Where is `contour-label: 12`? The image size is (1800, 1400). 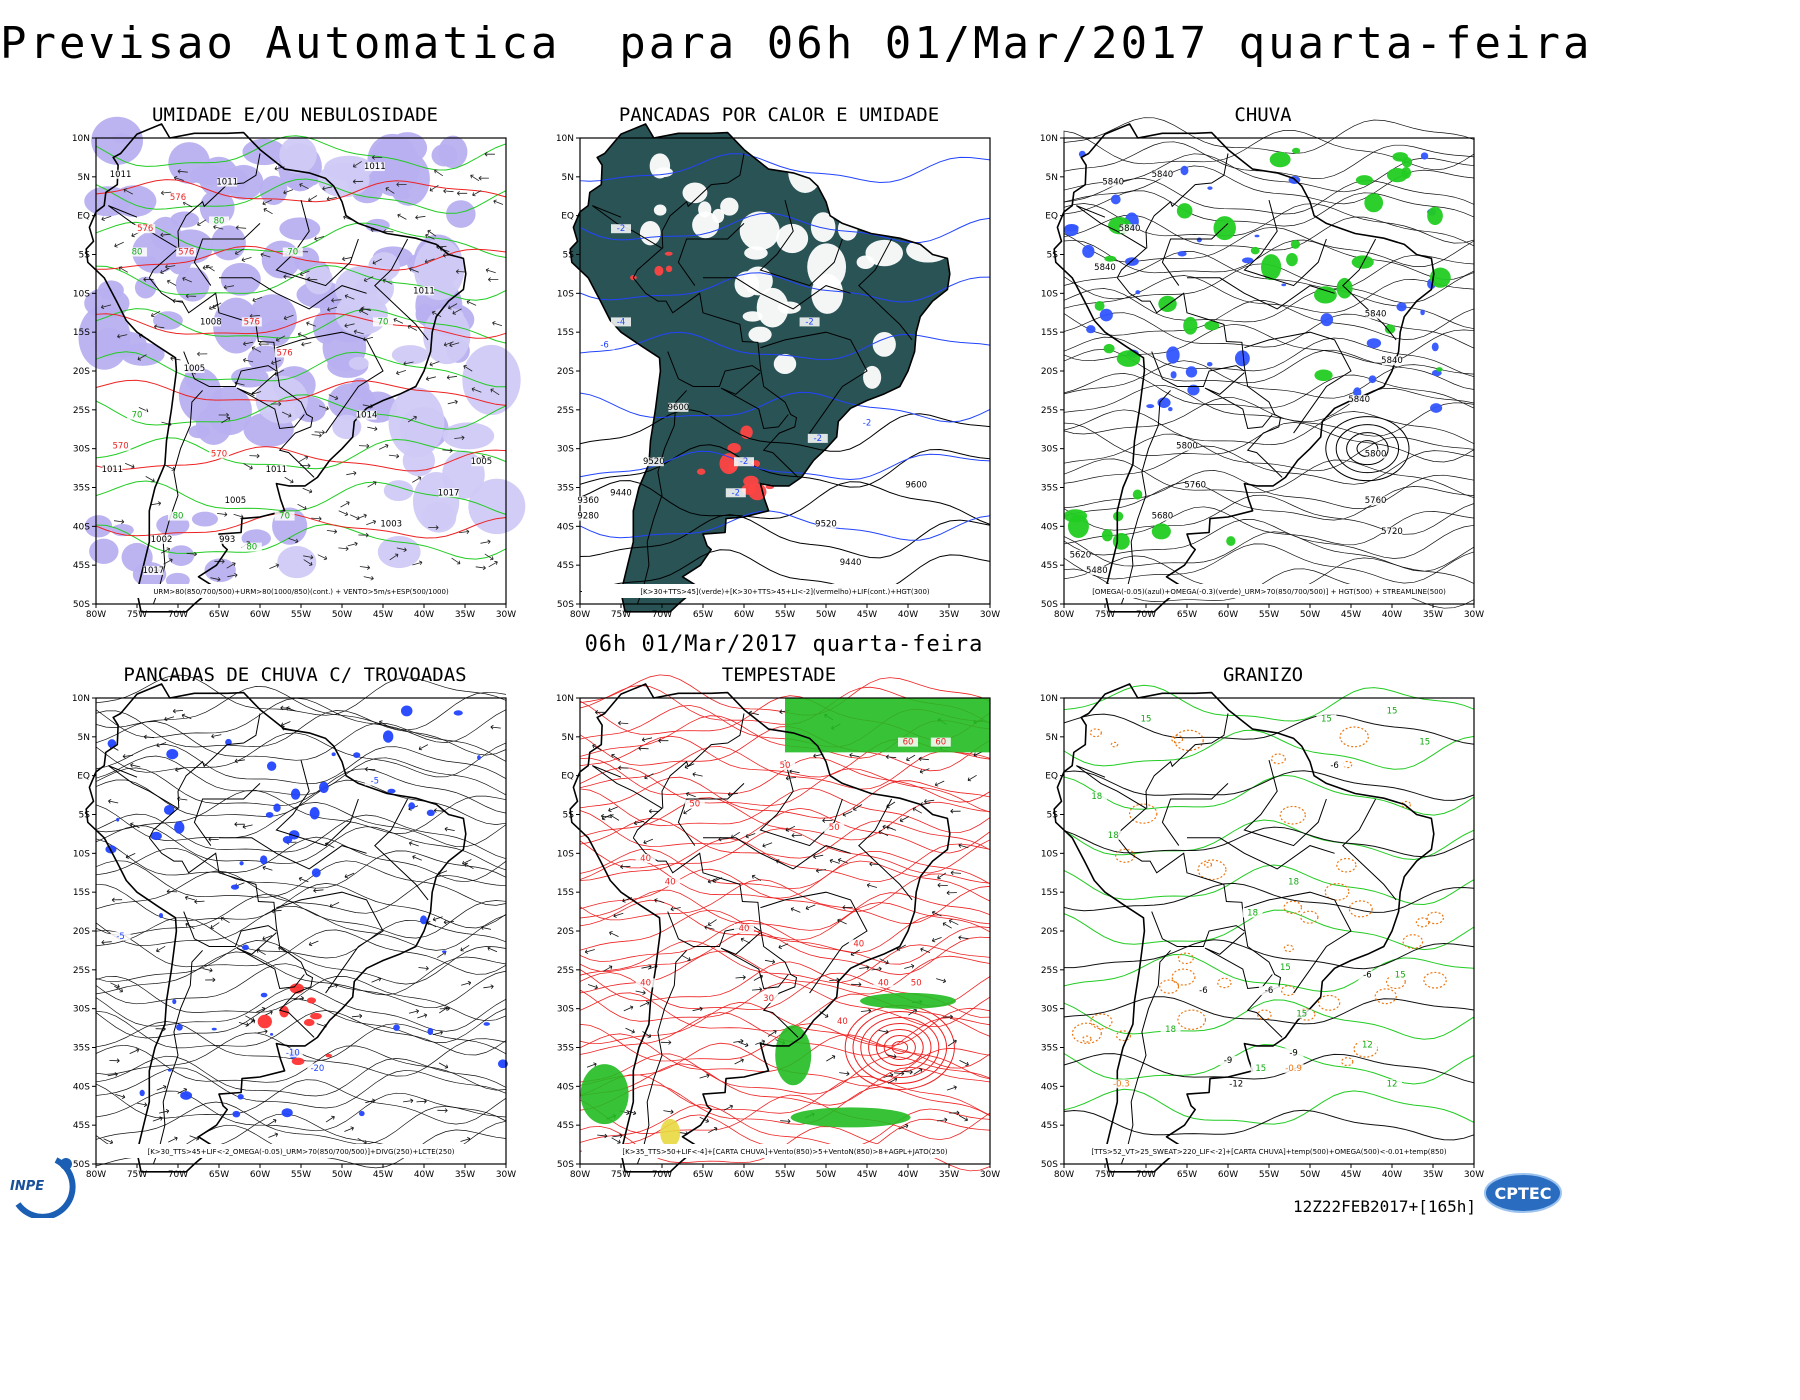 contour-label: 12 is located at coordinates (1392, 1084).